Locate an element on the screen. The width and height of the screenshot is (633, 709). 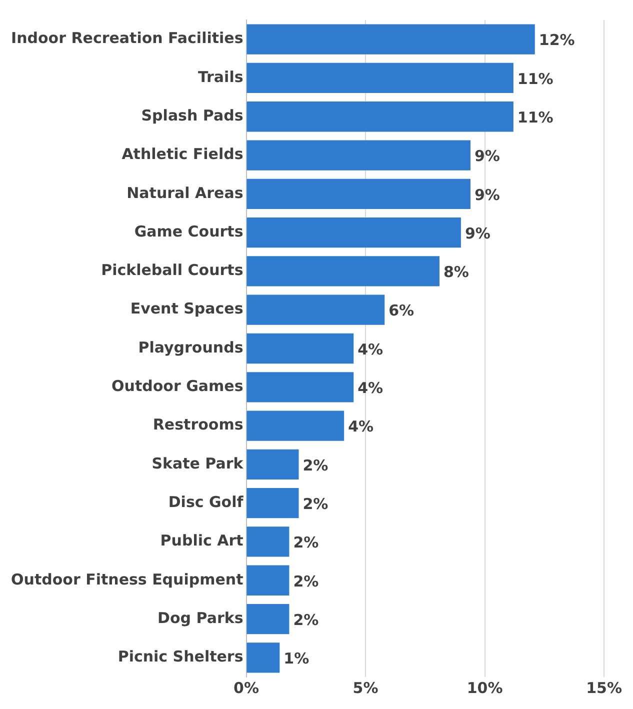
y-tick-label: Outdoor Games is located at coordinates (178, 386).